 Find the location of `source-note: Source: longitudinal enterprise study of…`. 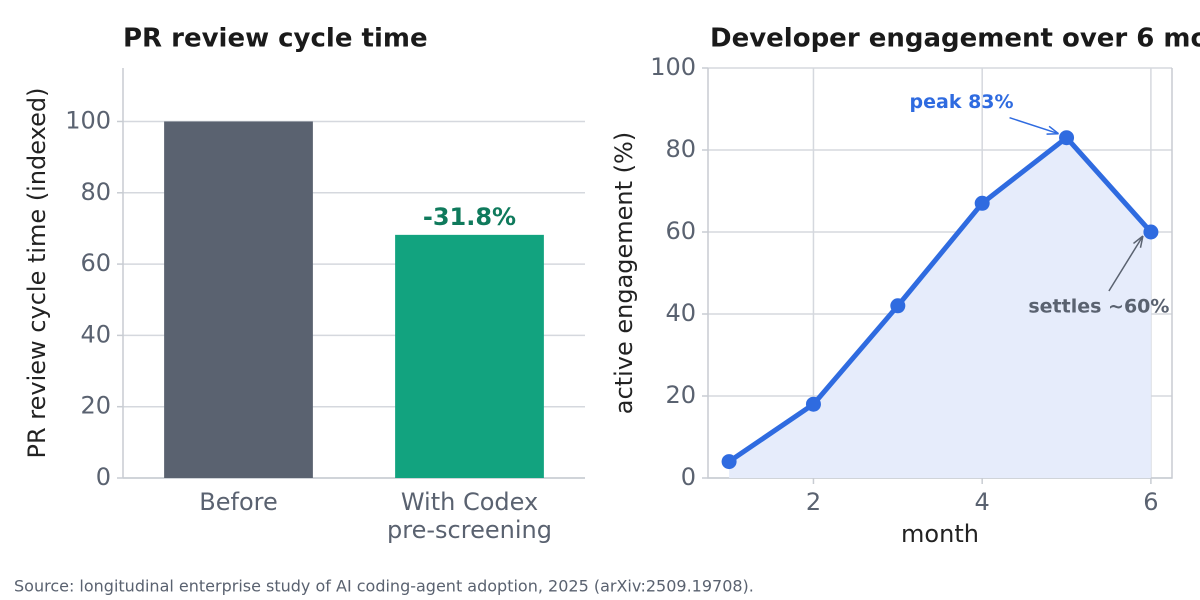

source-note: Source: longitudinal enterprise study of… is located at coordinates (384, 586).